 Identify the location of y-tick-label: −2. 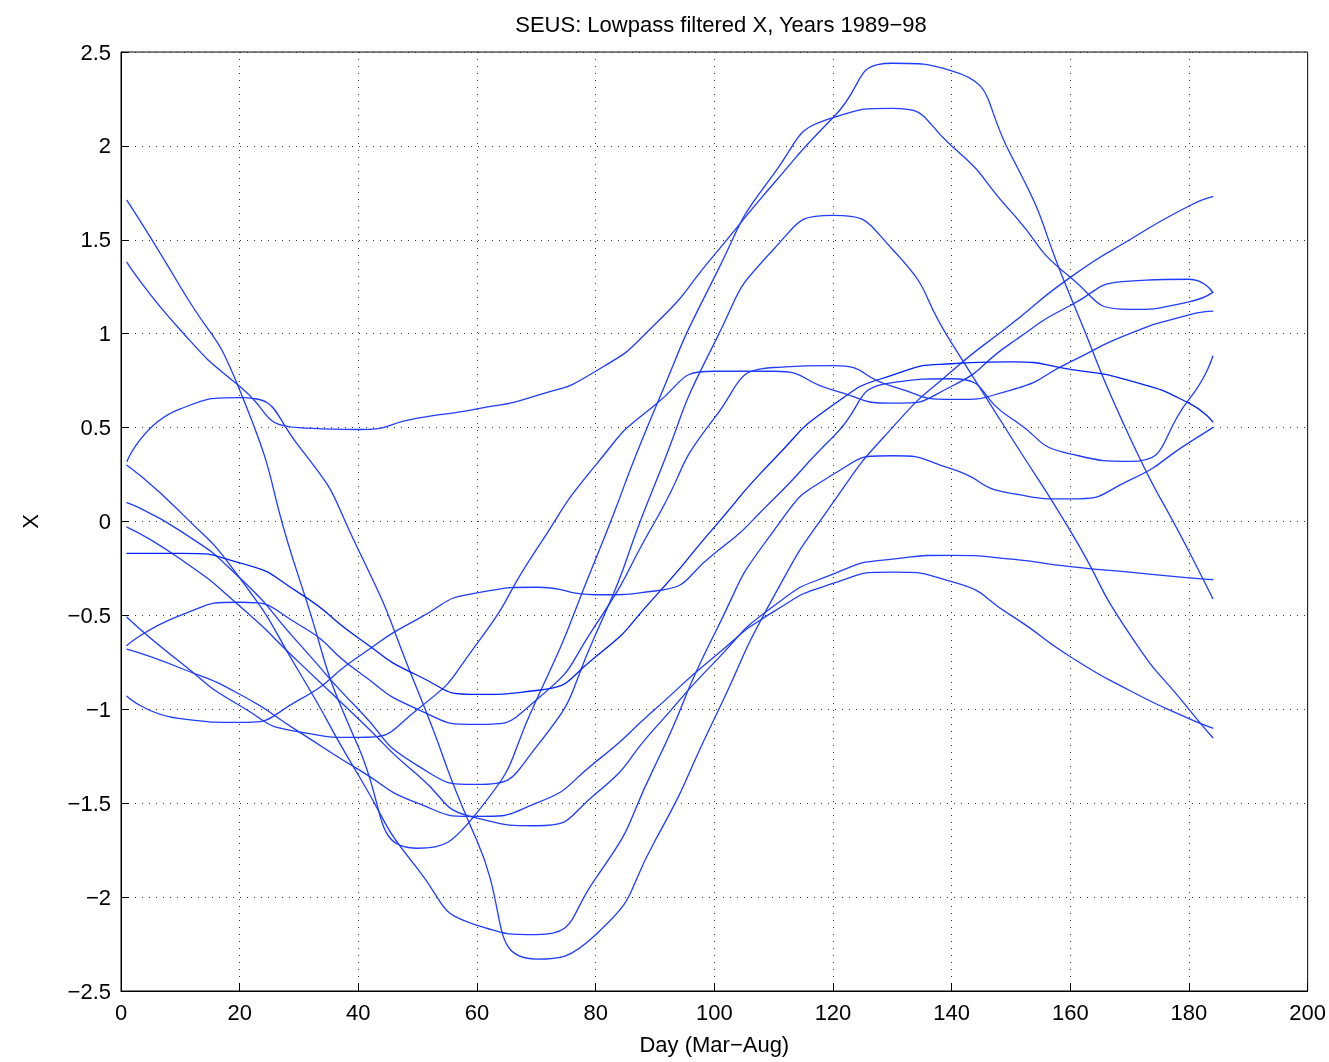
(98, 897).